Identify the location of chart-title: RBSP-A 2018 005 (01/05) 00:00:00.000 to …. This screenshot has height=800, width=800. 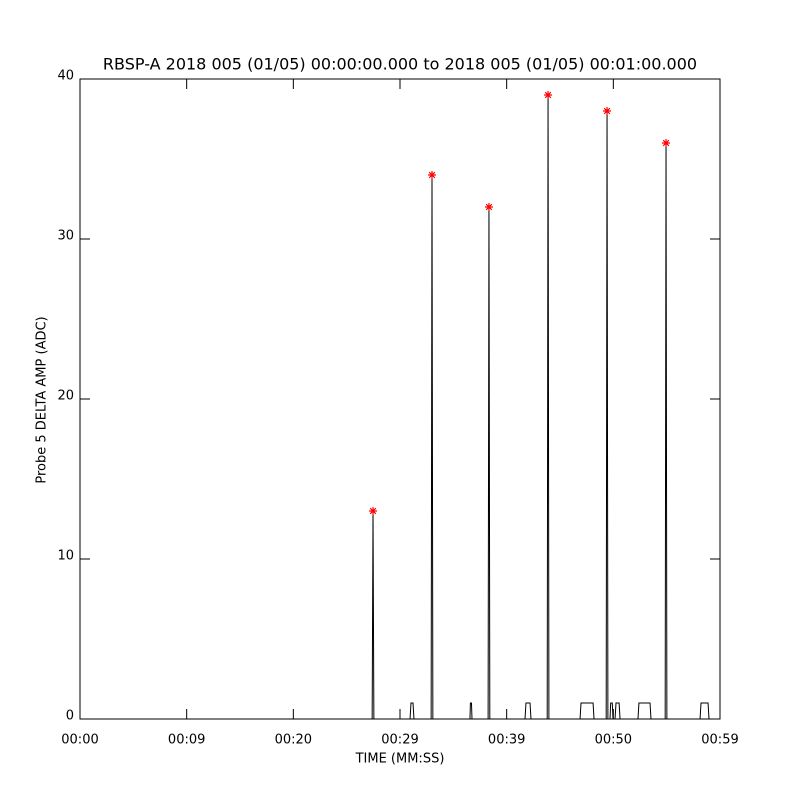
(400, 64).